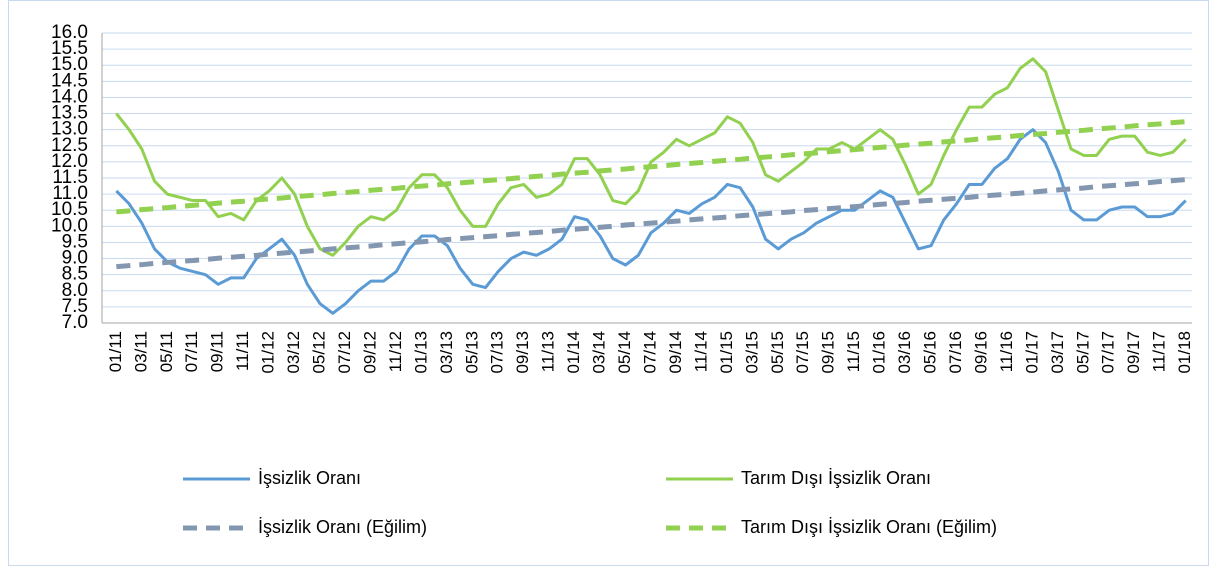 The image size is (1210, 567). Describe the element at coordinates (649, 352) in the screenshot. I see `x-tick-label: 07/14` at that location.